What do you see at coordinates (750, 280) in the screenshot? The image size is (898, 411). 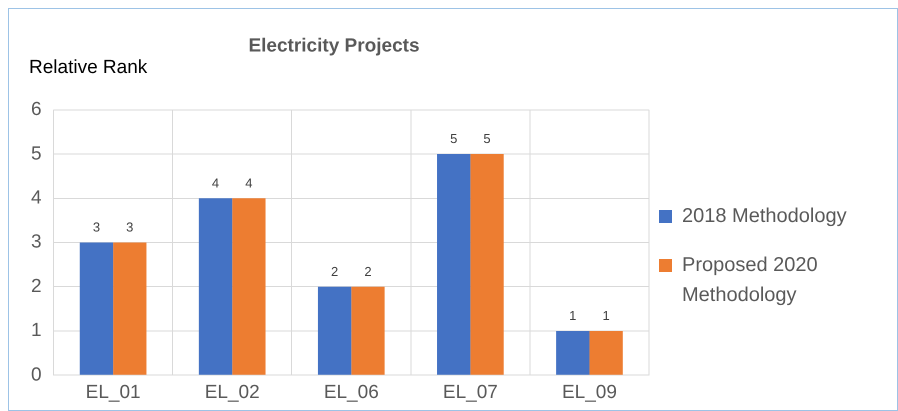 I see `legend-label: Proposed 2020 Methodology` at bounding box center [750, 280].